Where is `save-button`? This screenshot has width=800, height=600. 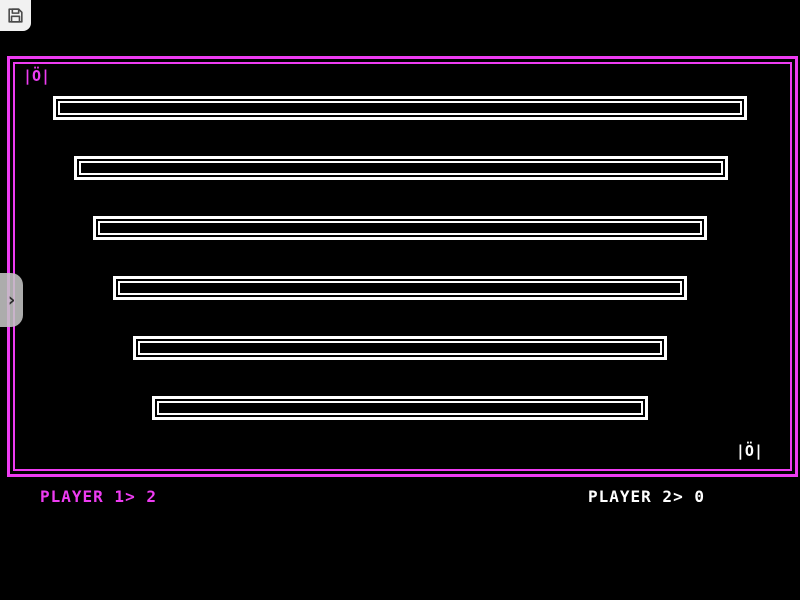
save-button is located at coordinates (15, 15).